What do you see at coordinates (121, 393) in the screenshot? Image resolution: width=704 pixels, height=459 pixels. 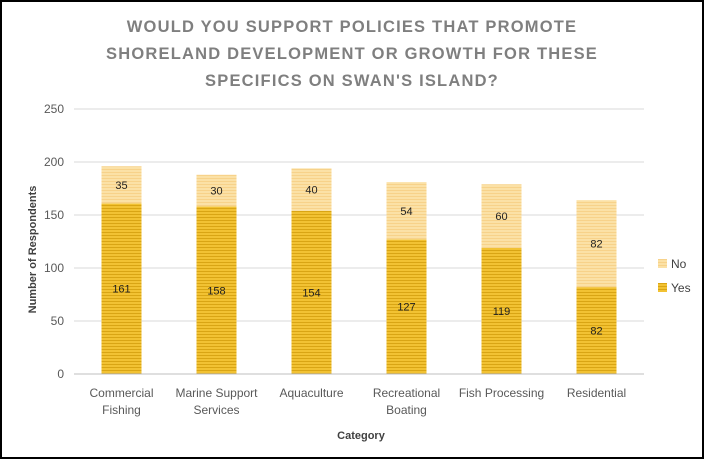 I see `x-tick-label: Commercial` at bounding box center [121, 393].